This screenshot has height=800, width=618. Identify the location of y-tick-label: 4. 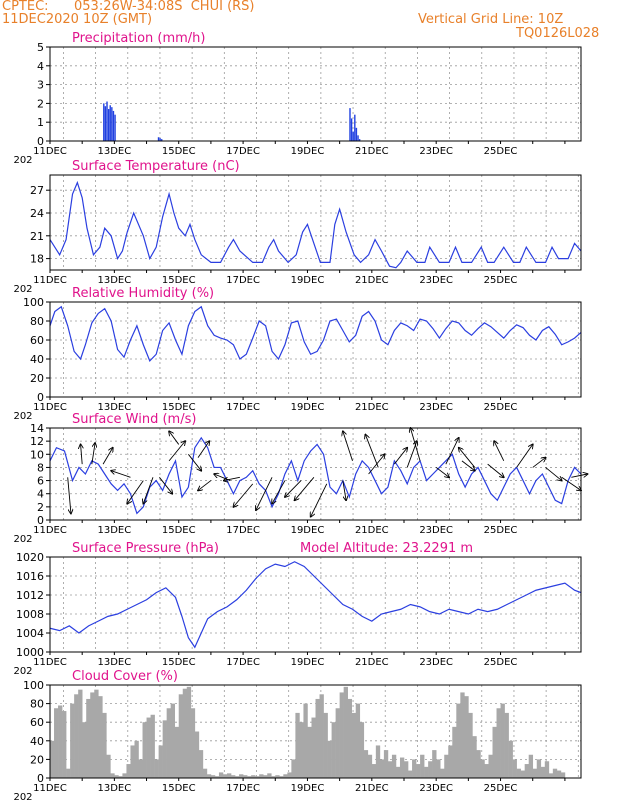
(40, 66).